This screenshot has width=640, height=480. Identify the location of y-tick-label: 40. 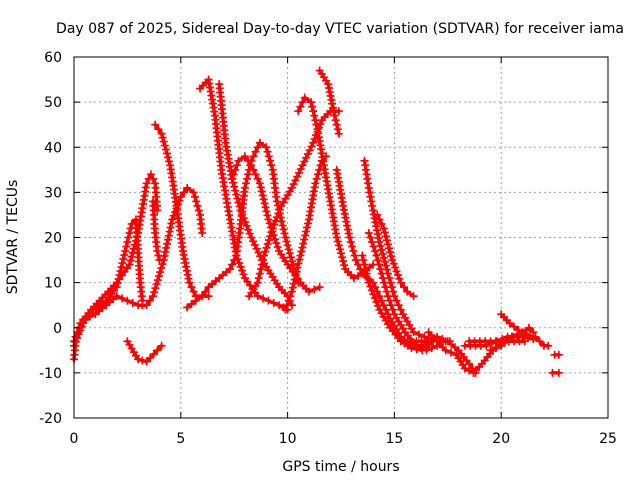
(53, 148).